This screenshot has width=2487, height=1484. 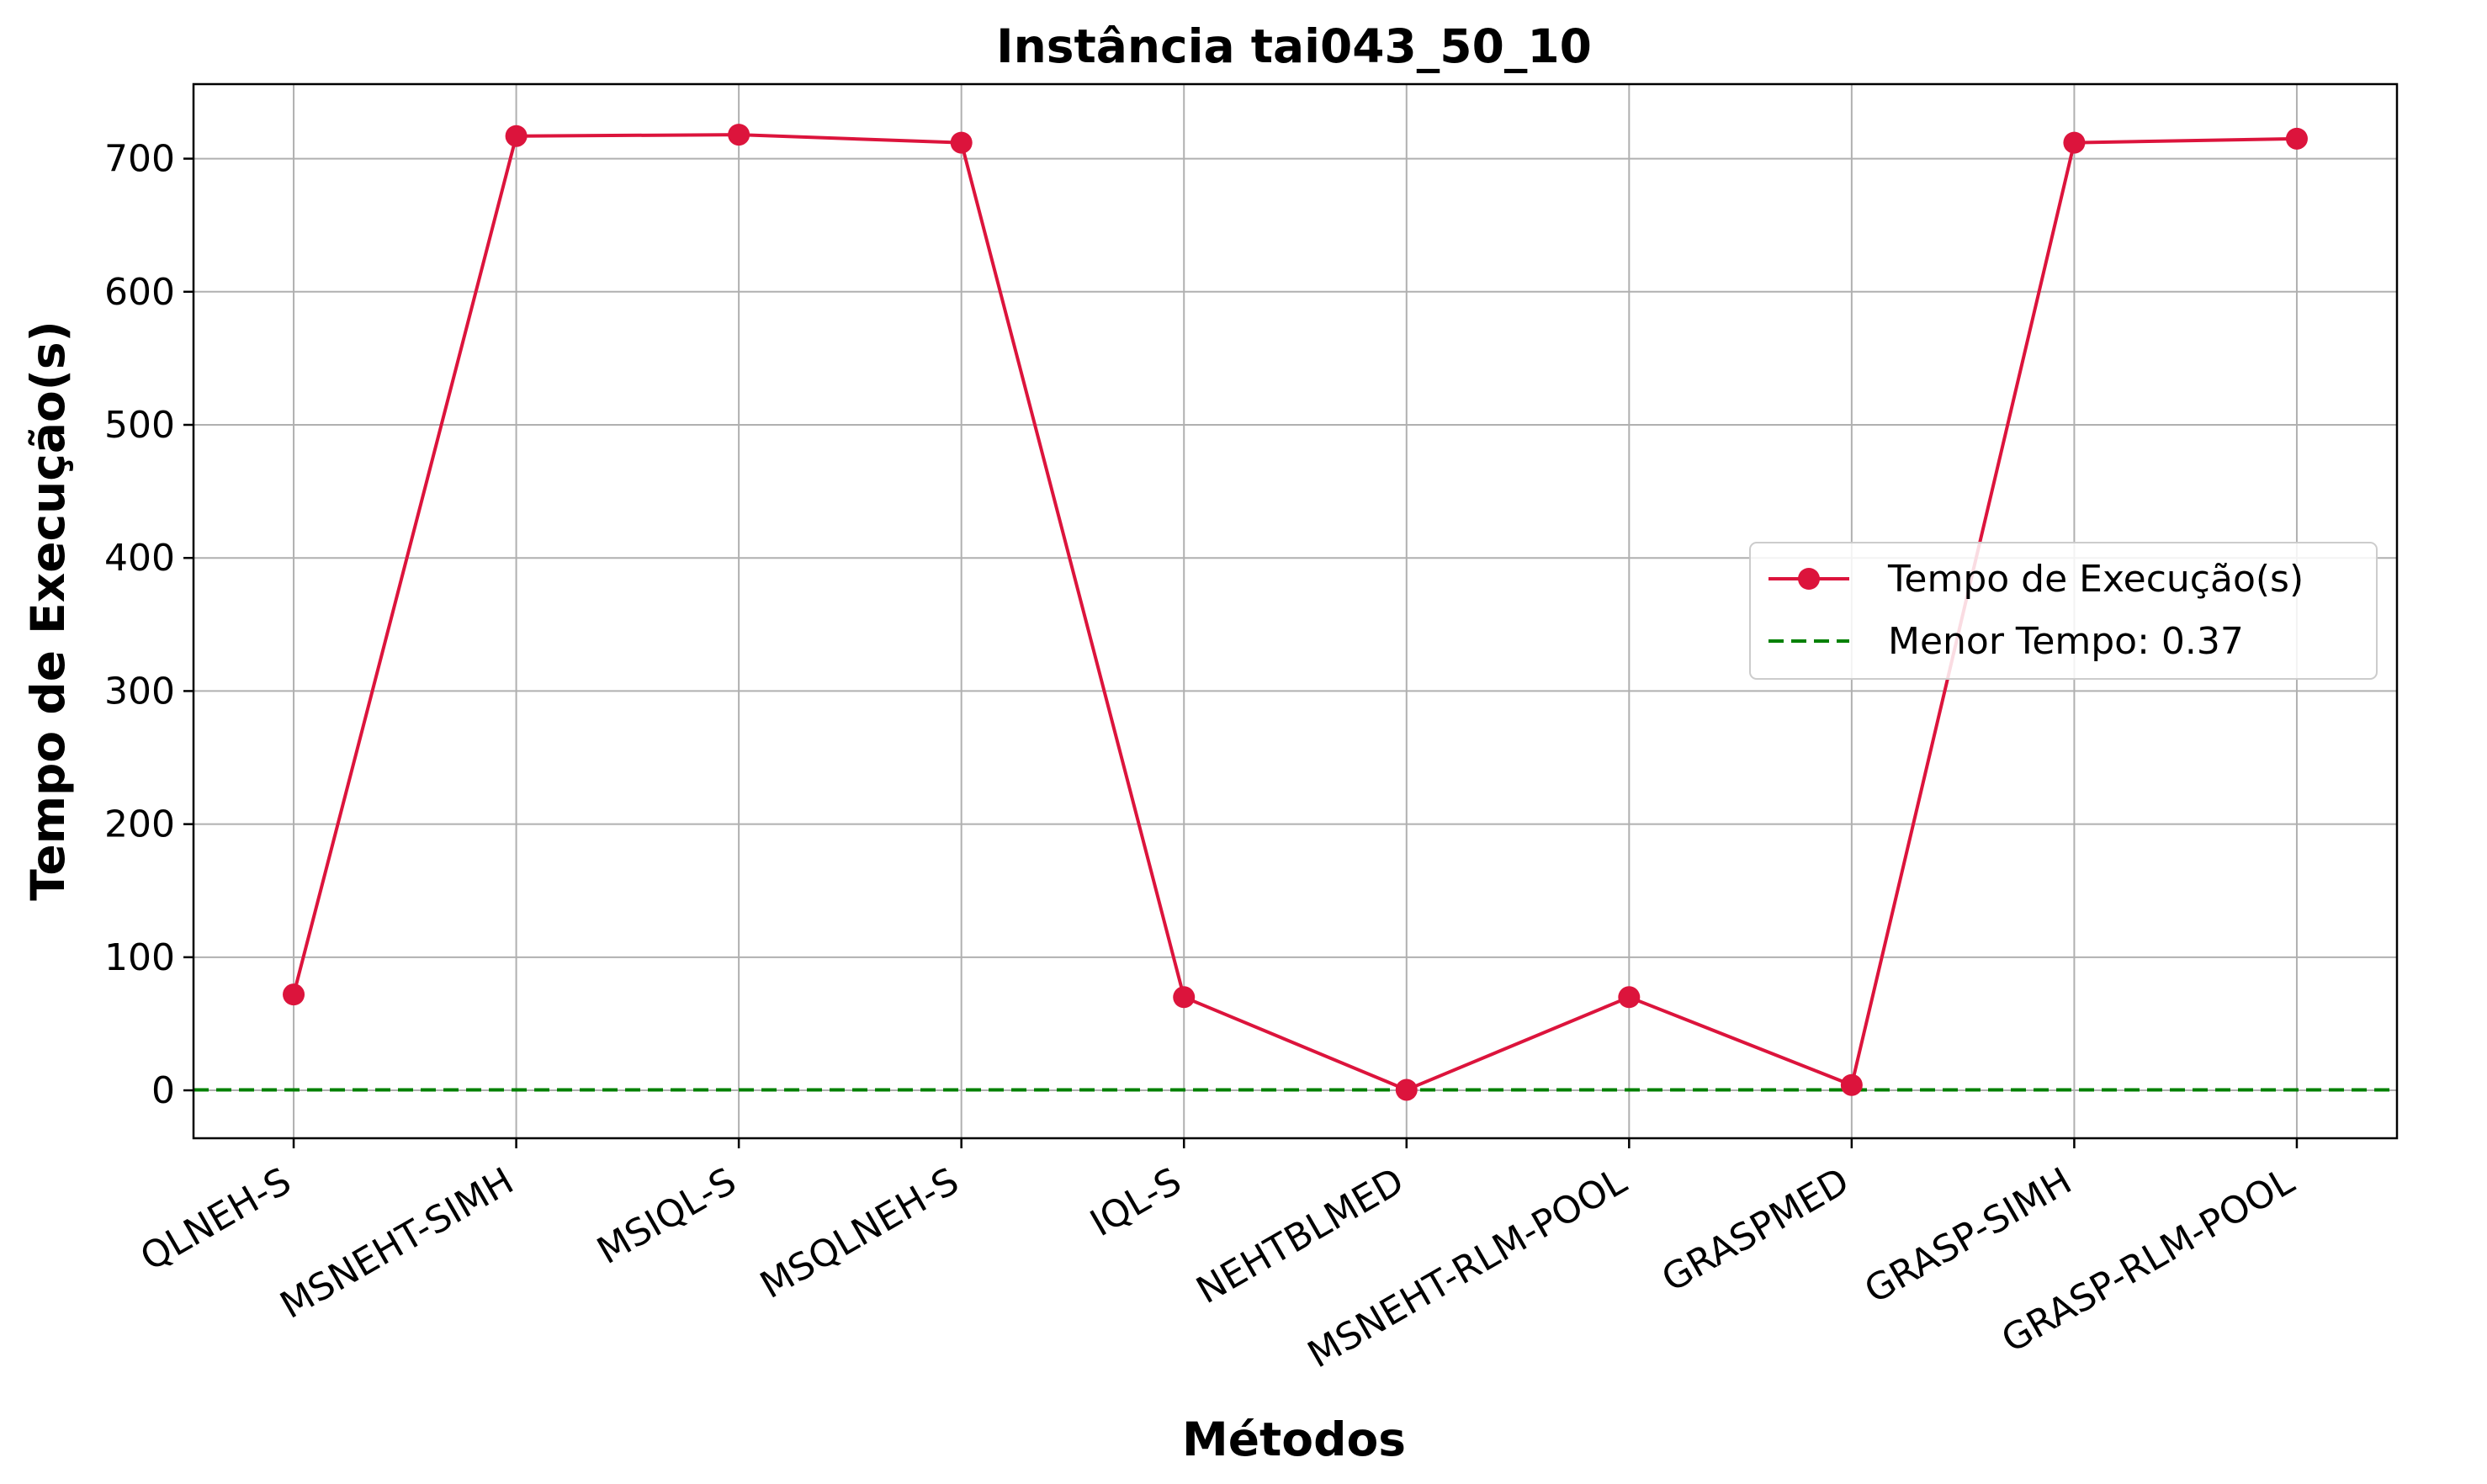 I want to click on y-tick-label: 100, so click(x=139, y=957).